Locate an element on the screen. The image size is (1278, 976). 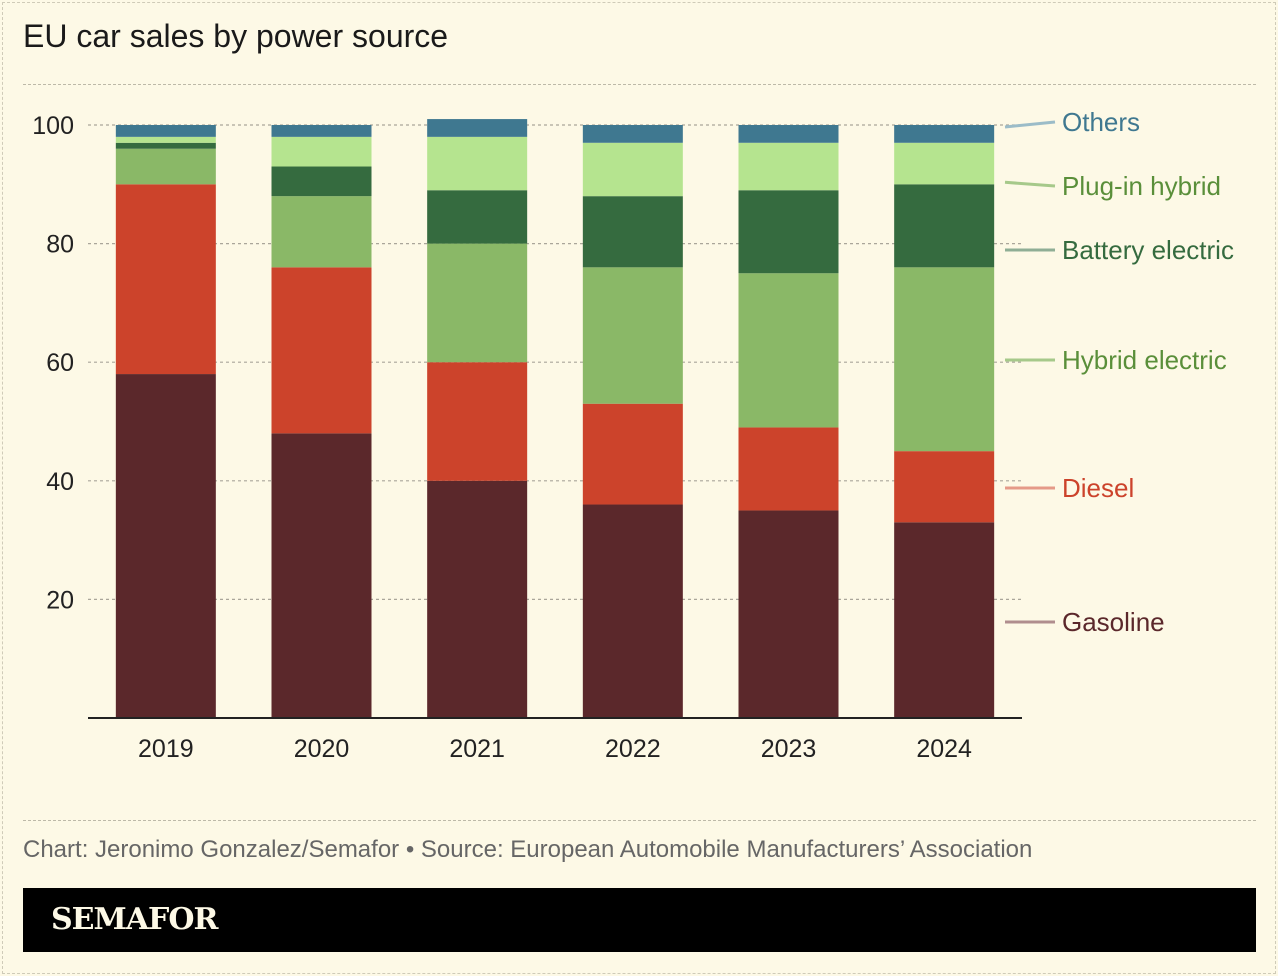
x-tick-label: 2021 is located at coordinates (477, 749).